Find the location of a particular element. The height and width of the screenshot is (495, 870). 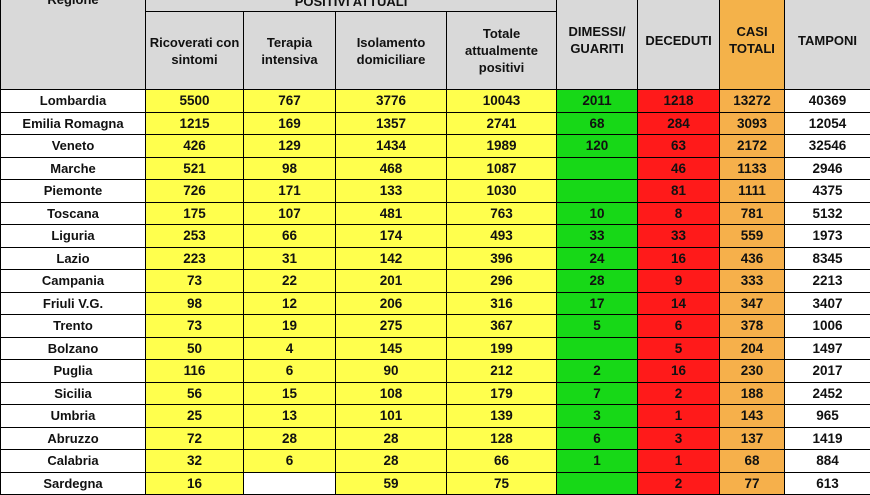

cell-totale: 179 is located at coordinates (502, 393).